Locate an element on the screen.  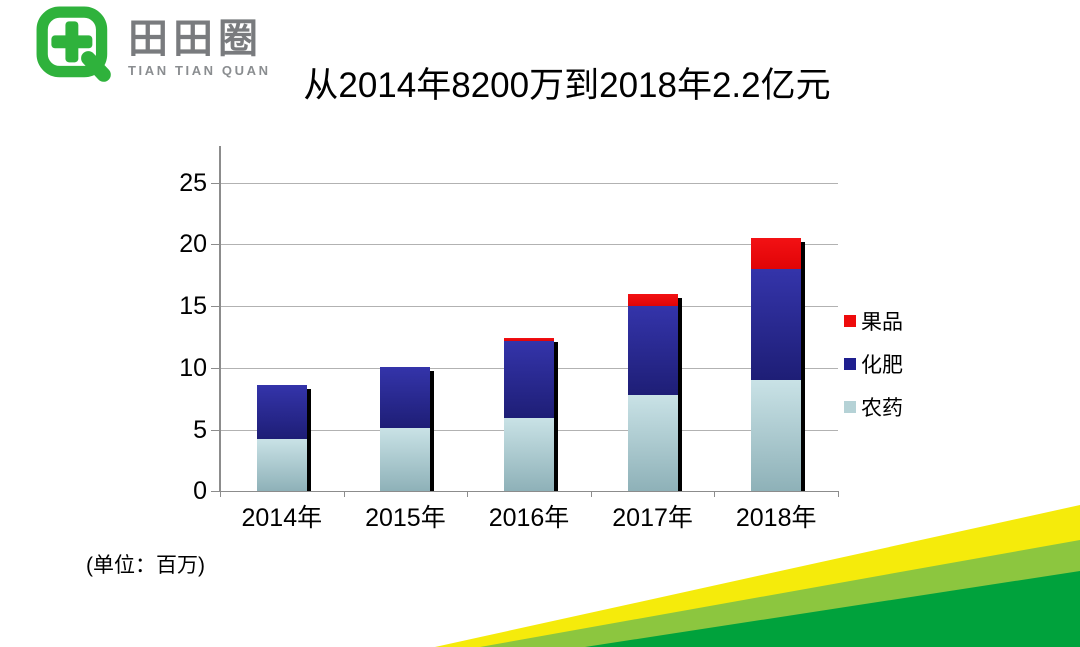
x-axis-label: 2014年 is located at coordinates (282, 518).